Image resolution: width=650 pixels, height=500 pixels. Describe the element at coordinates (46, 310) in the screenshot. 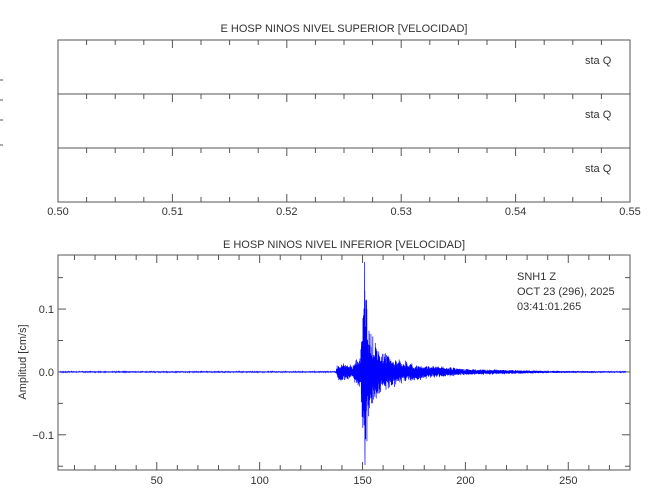

I see `y-tick-label: 0.1` at that location.